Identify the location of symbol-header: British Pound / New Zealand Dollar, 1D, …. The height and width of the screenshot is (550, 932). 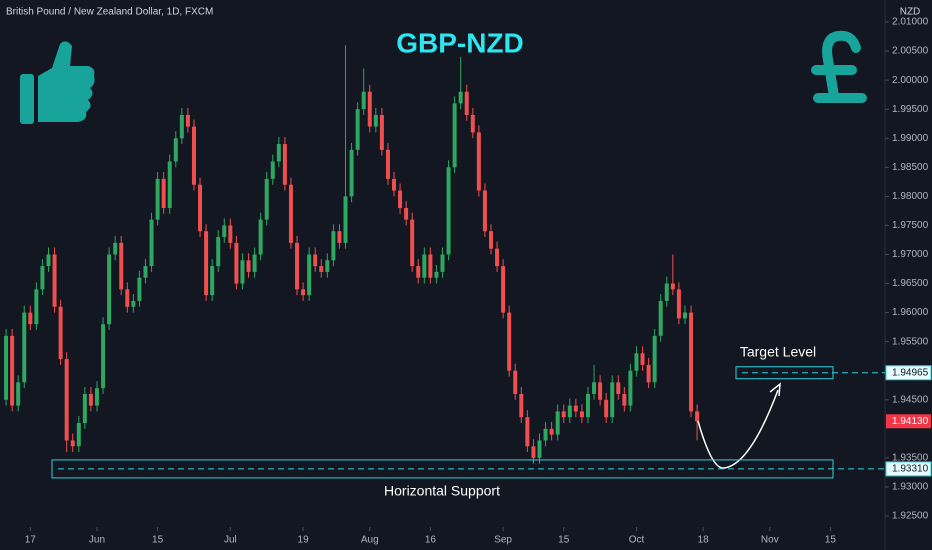
(109, 12).